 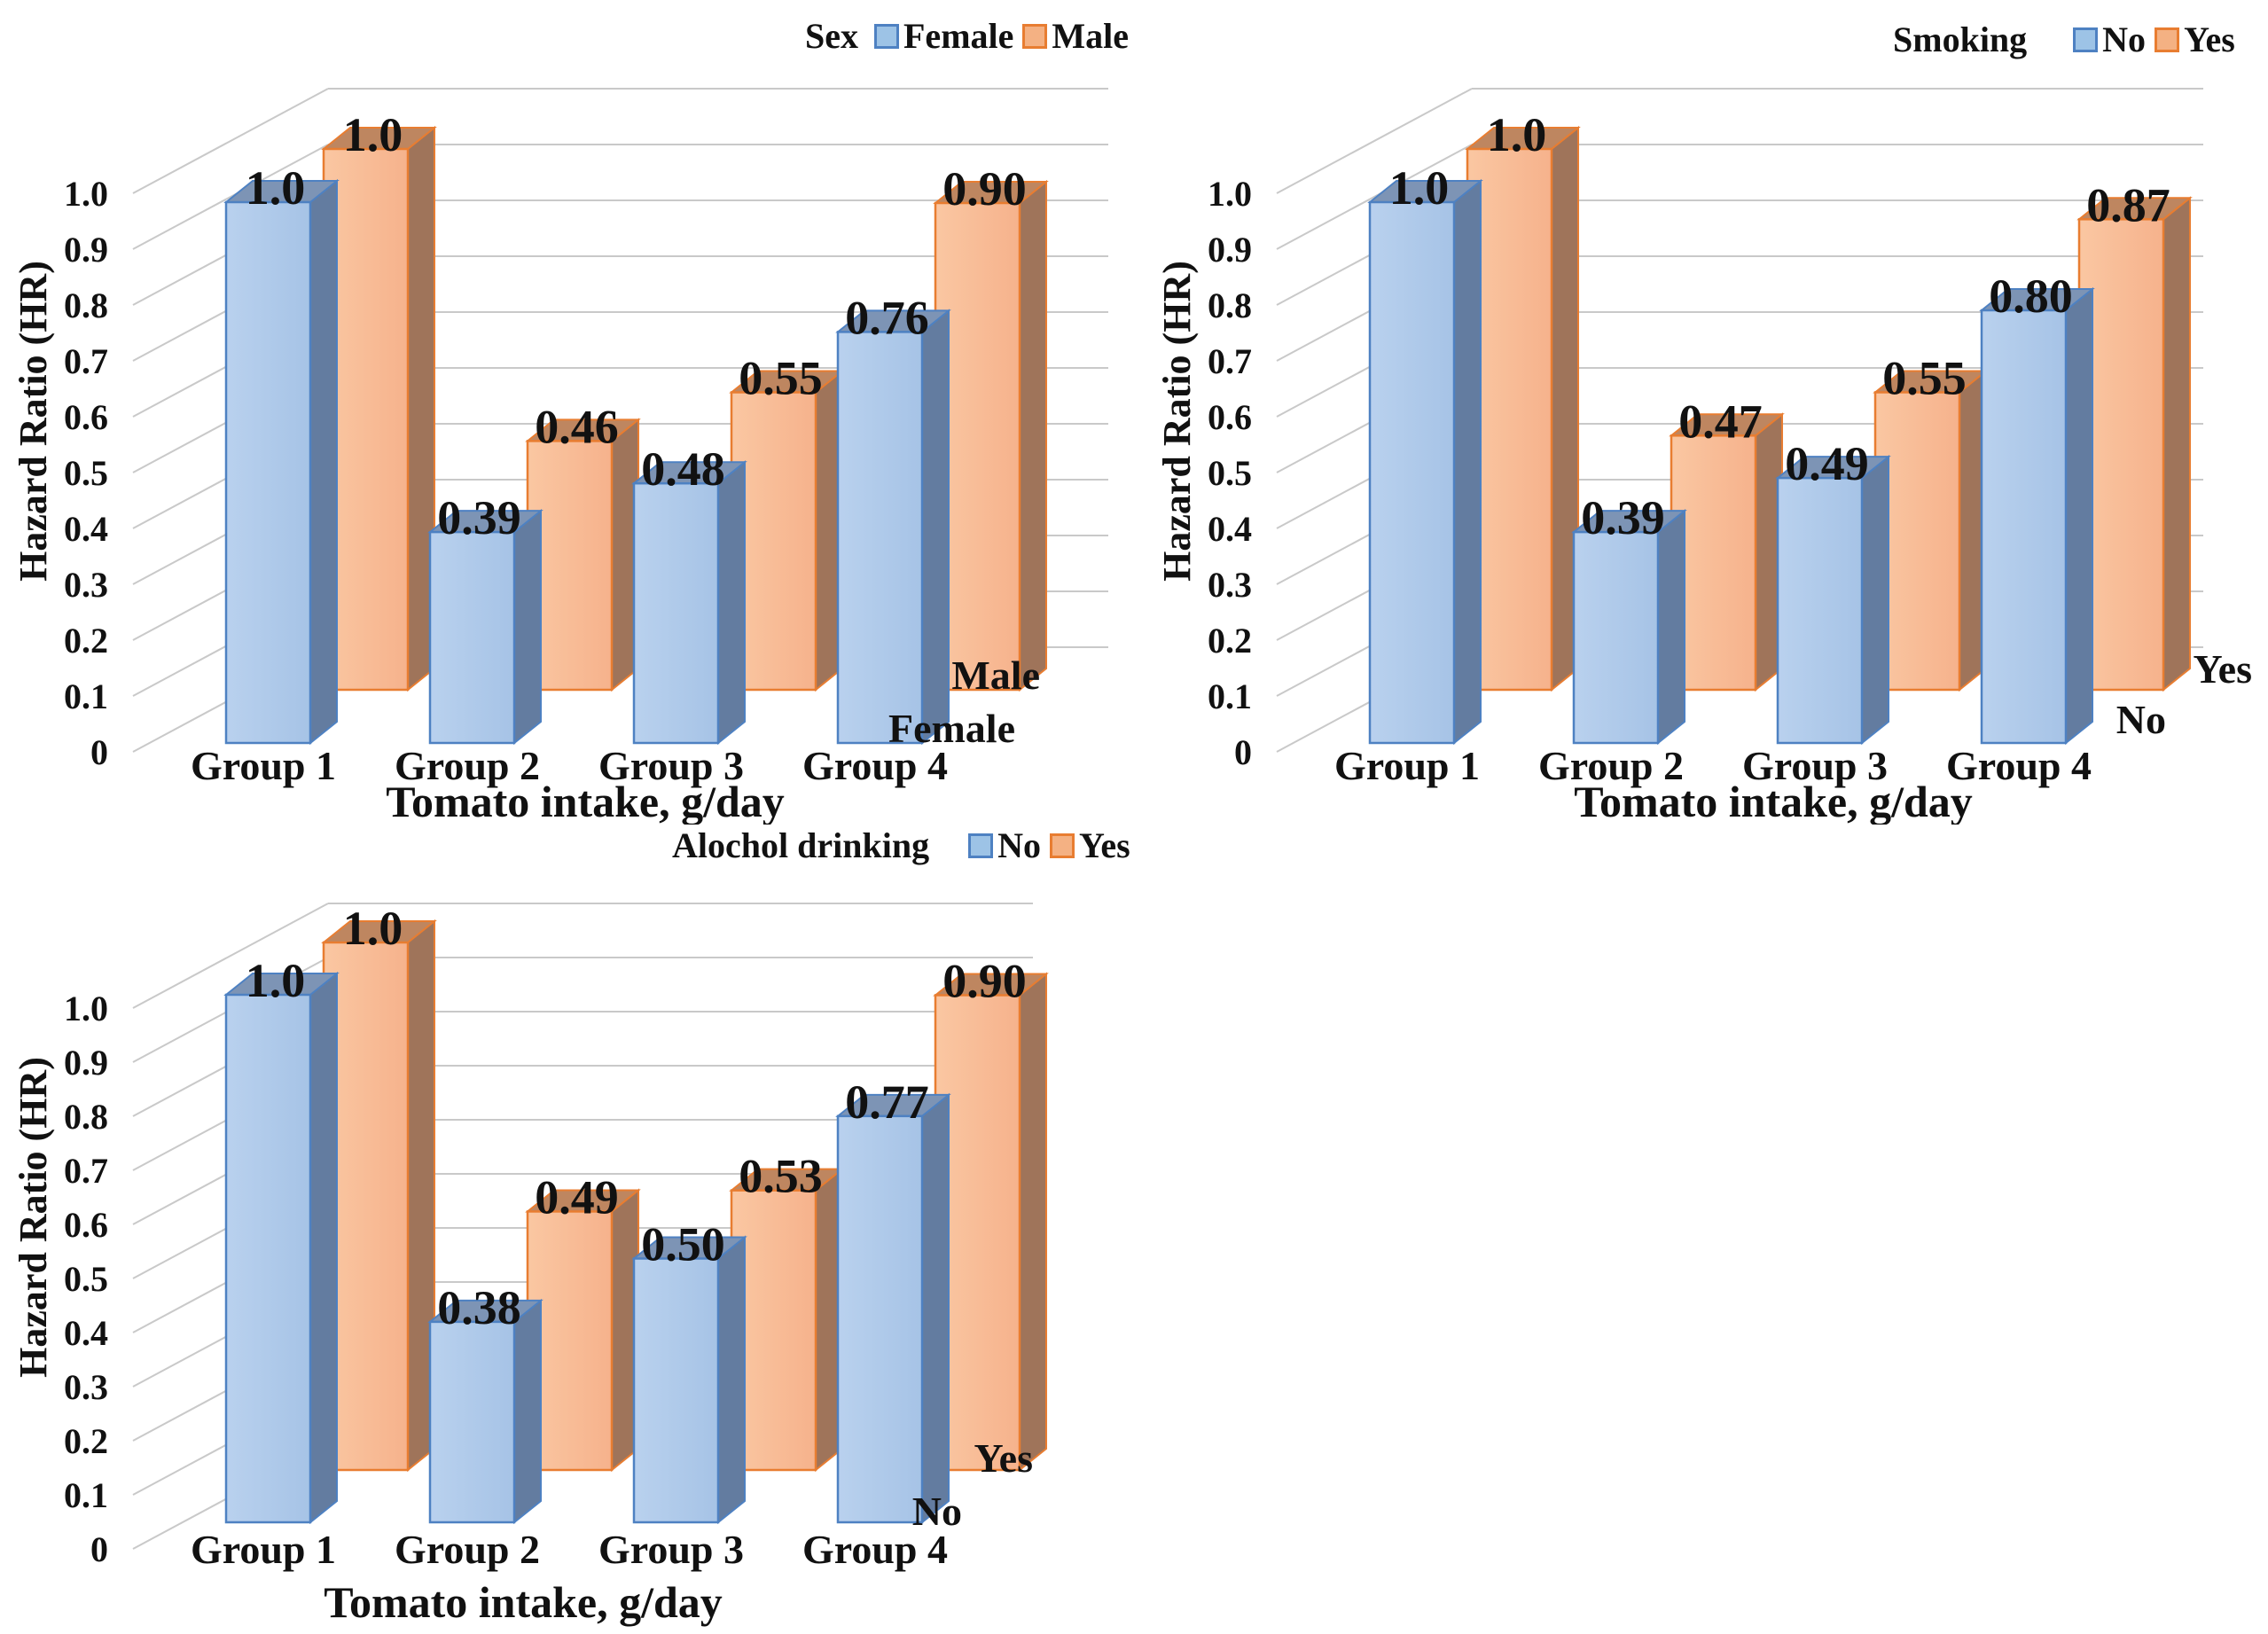 What do you see at coordinates (577, 426) in the screenshot?
I see `bar-value-label: 0.46` at bounding box center [577, 426].